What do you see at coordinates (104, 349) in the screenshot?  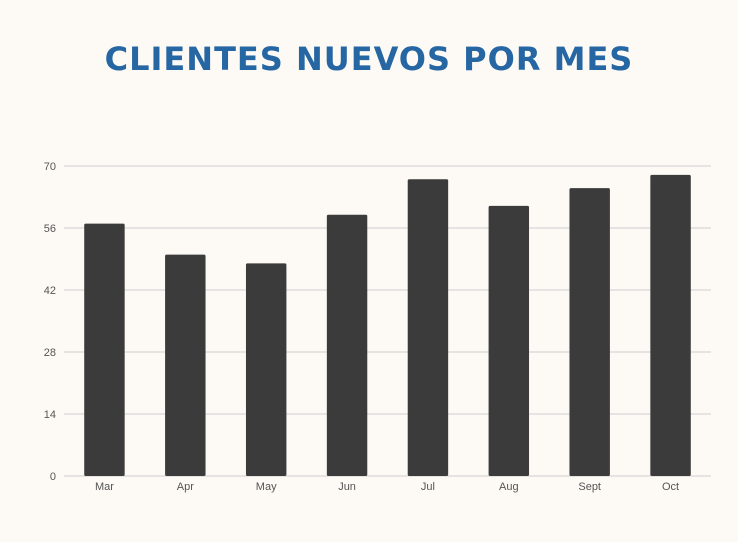 I see `bar-mar` at bounding box center [104, 349].